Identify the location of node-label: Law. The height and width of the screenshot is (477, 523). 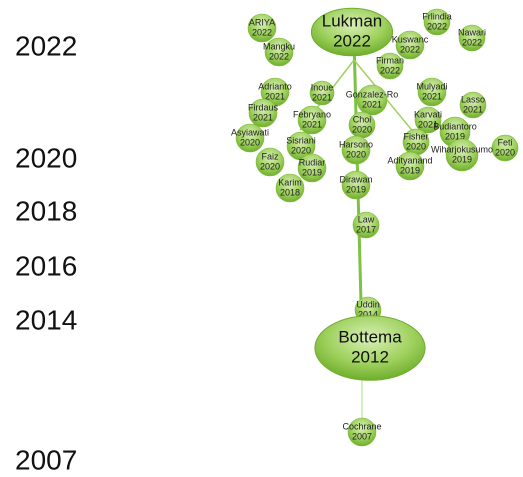
(366, 219).